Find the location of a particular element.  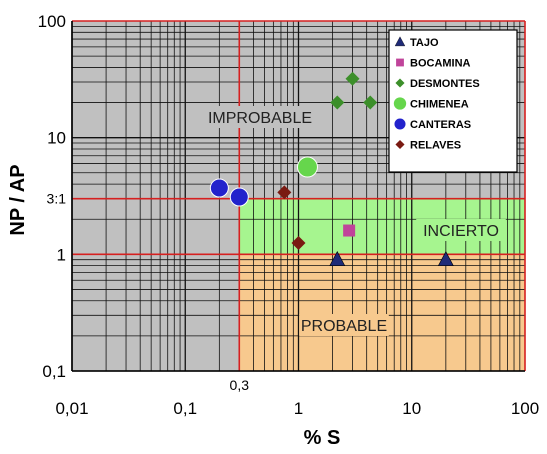

x-tick-label: 1 is located at coordinates (298, 408).